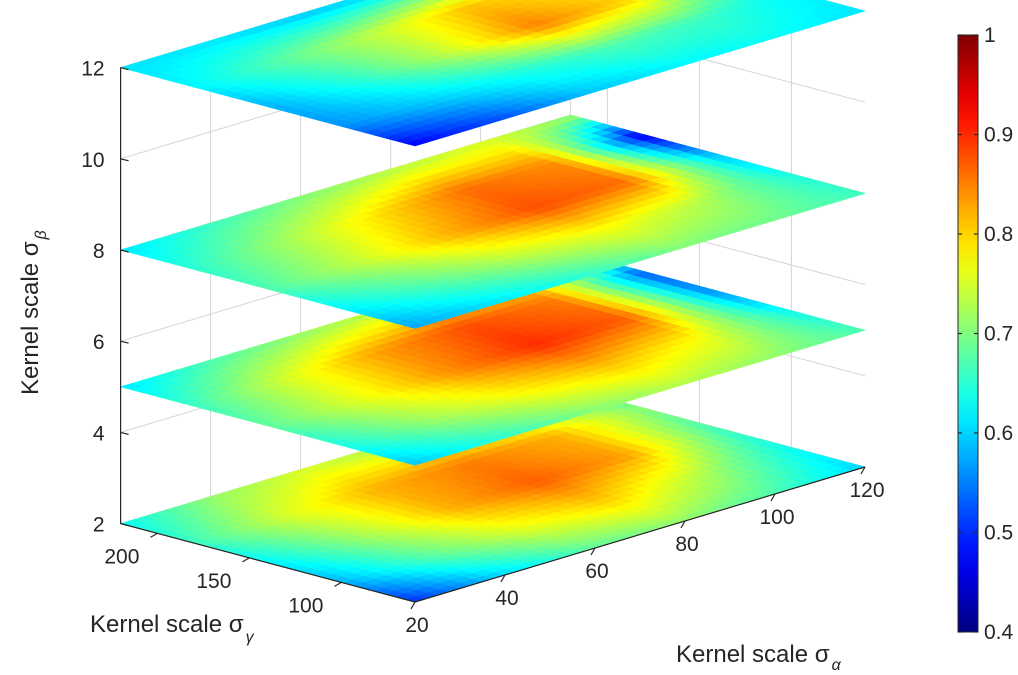  What do you see at coordinates (250, 637) in the screenshot?
I see `y-axis-label-subscript: γ` at bounding box center [250, 637].